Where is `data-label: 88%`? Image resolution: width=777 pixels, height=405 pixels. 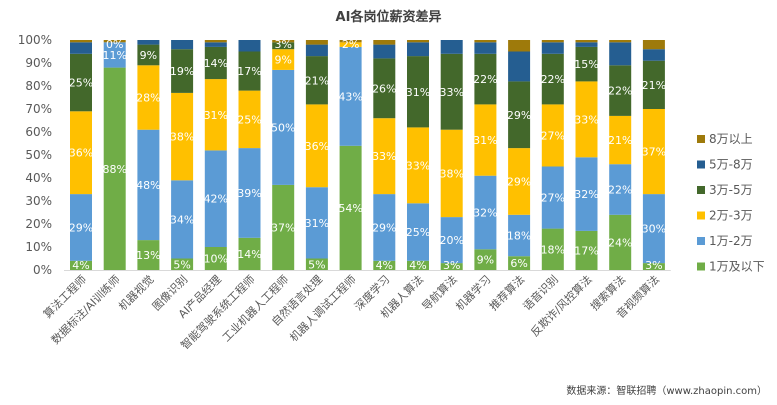
data-label: 88% is located at coordinates (114, 169).